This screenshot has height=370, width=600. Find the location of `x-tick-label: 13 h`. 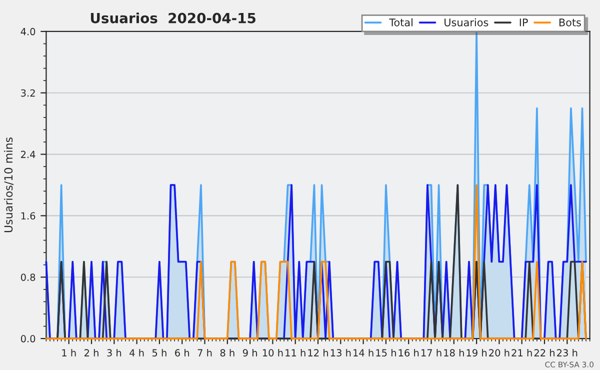

x-tick-label: 13 h is located at coordinates (340, 352).